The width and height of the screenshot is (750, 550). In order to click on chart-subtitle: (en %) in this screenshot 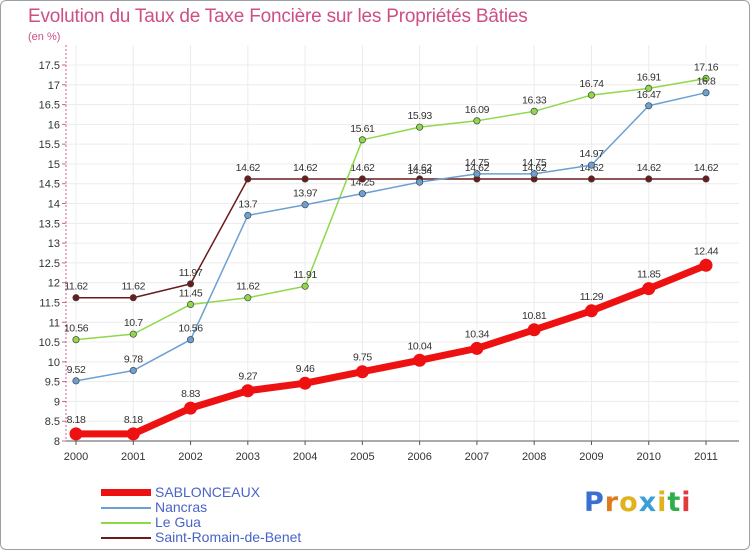, I will do `click(44, 37)`.